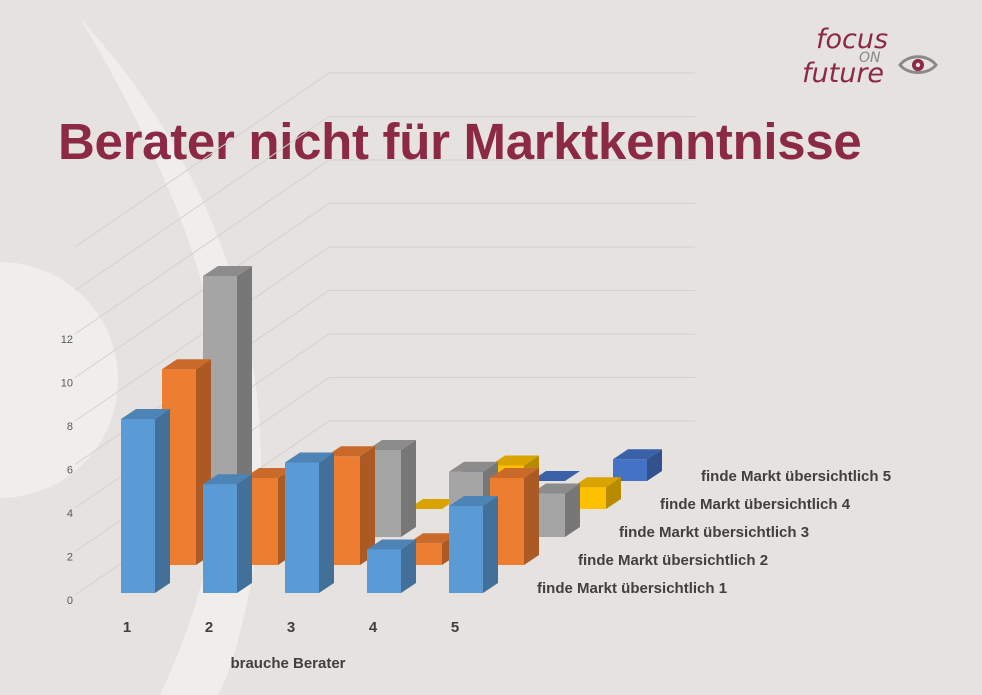 The width and height of the screenshot is (982, 695). What do you see at coordinates (373, 627) in the screenshot?
I see `x-category-label: 4` at bounding box center [373, 627].